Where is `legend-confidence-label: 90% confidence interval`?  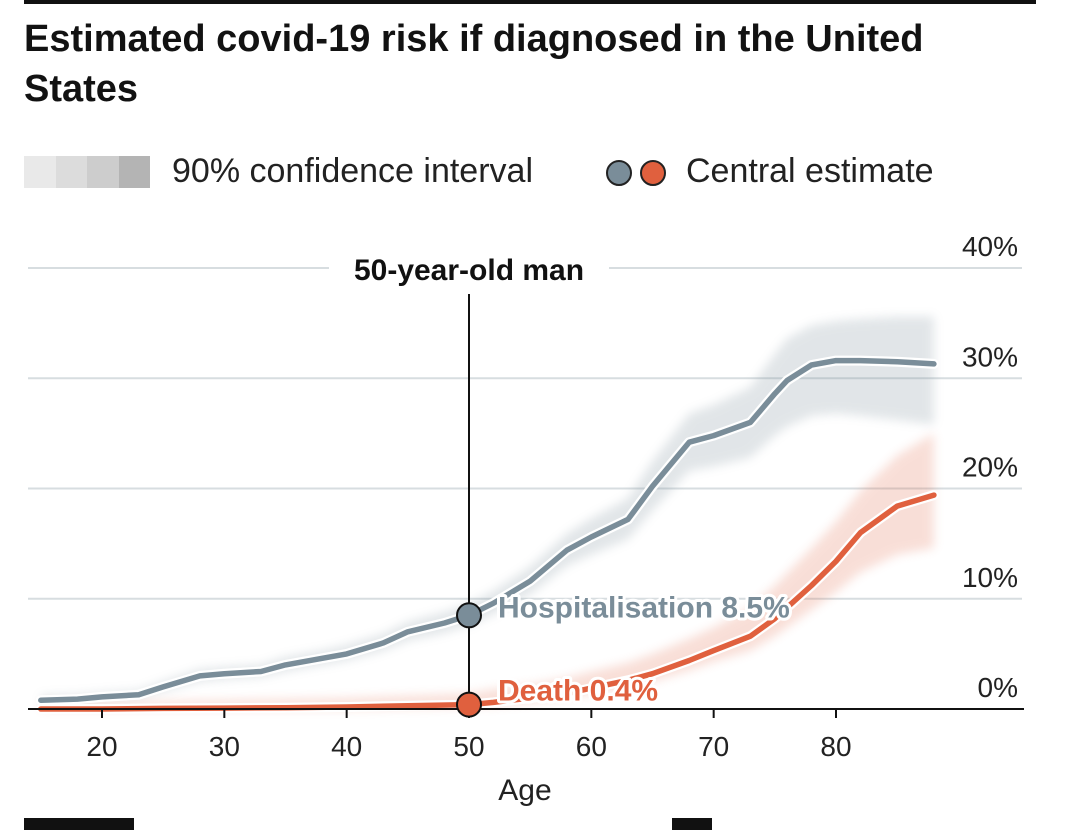
legend-confidence-label: 90% confidence interval is located at coordinates (353, 171).